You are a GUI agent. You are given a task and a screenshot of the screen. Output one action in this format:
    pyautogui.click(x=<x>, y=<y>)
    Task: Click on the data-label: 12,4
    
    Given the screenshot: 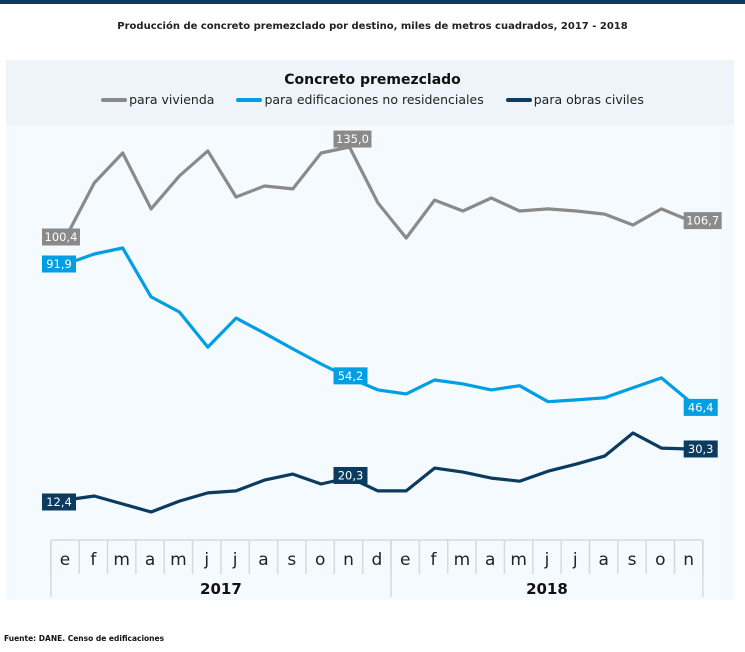 What is the action you would take?
    pyautogui.click(x=59, y=502)
    